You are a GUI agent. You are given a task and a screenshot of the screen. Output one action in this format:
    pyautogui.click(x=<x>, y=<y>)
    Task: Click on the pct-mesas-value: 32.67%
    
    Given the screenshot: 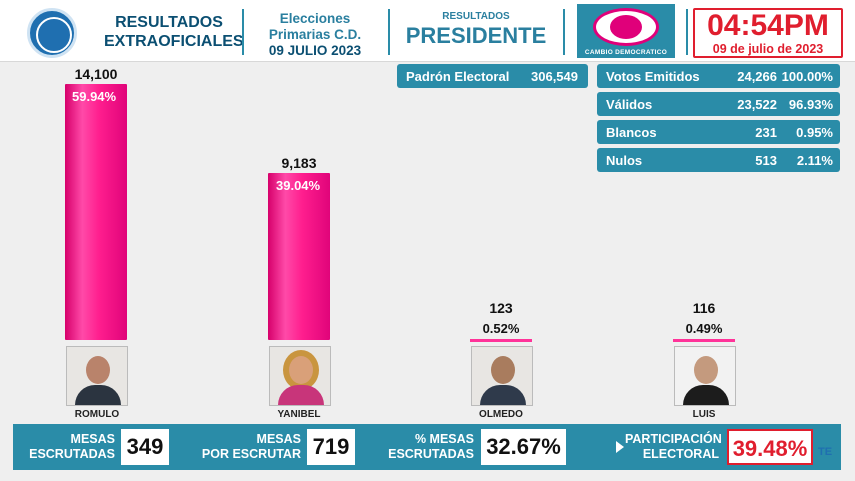 What is the action you would take?
    pyautogui.click(x=523, y=447)
    